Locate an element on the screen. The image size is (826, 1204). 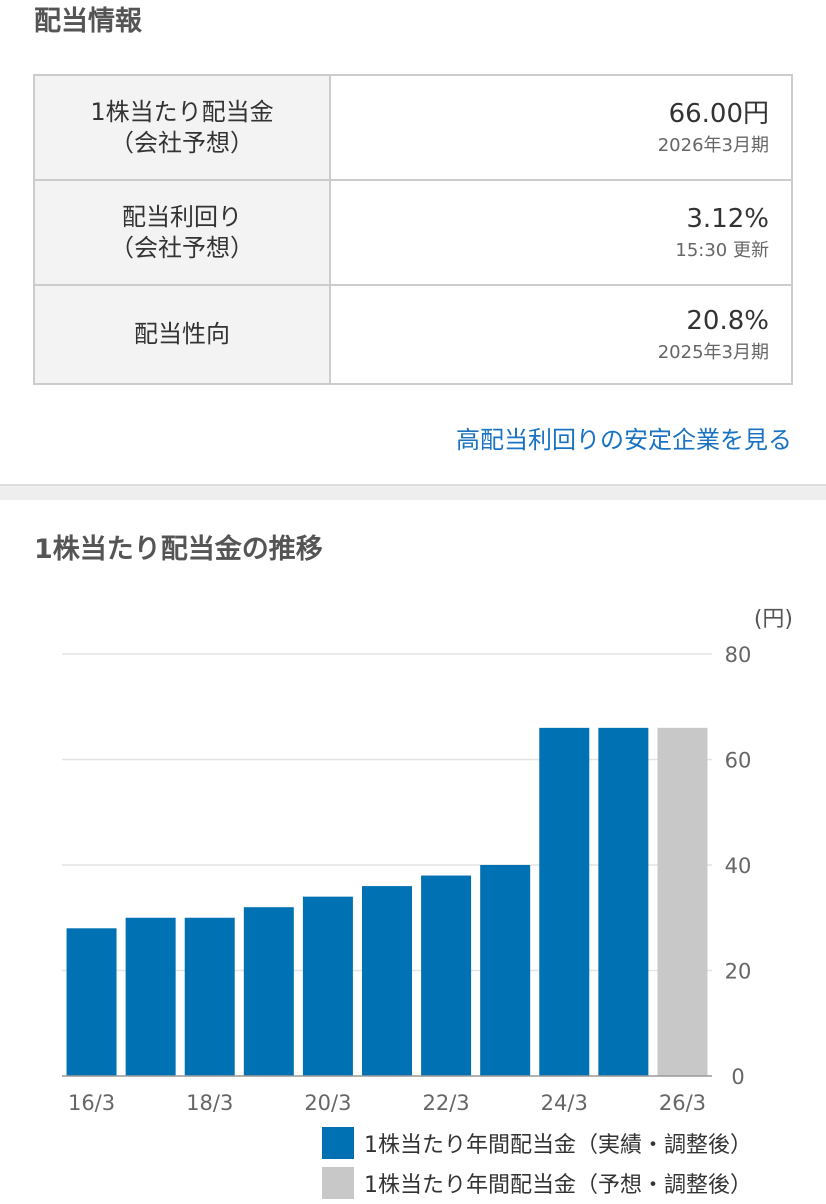
y-tick-label: 0 is located at coordinates (737, 1077).